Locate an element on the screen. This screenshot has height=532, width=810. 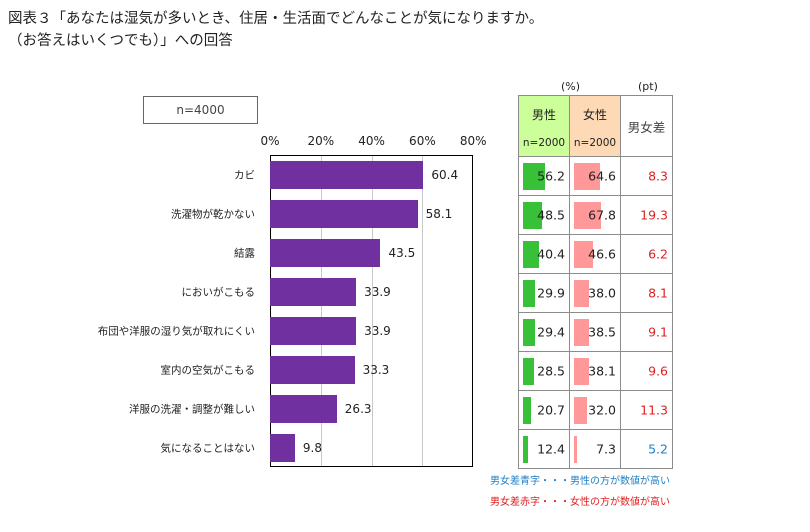
female-cell: 46.6 is located at coordinates (595, 254).